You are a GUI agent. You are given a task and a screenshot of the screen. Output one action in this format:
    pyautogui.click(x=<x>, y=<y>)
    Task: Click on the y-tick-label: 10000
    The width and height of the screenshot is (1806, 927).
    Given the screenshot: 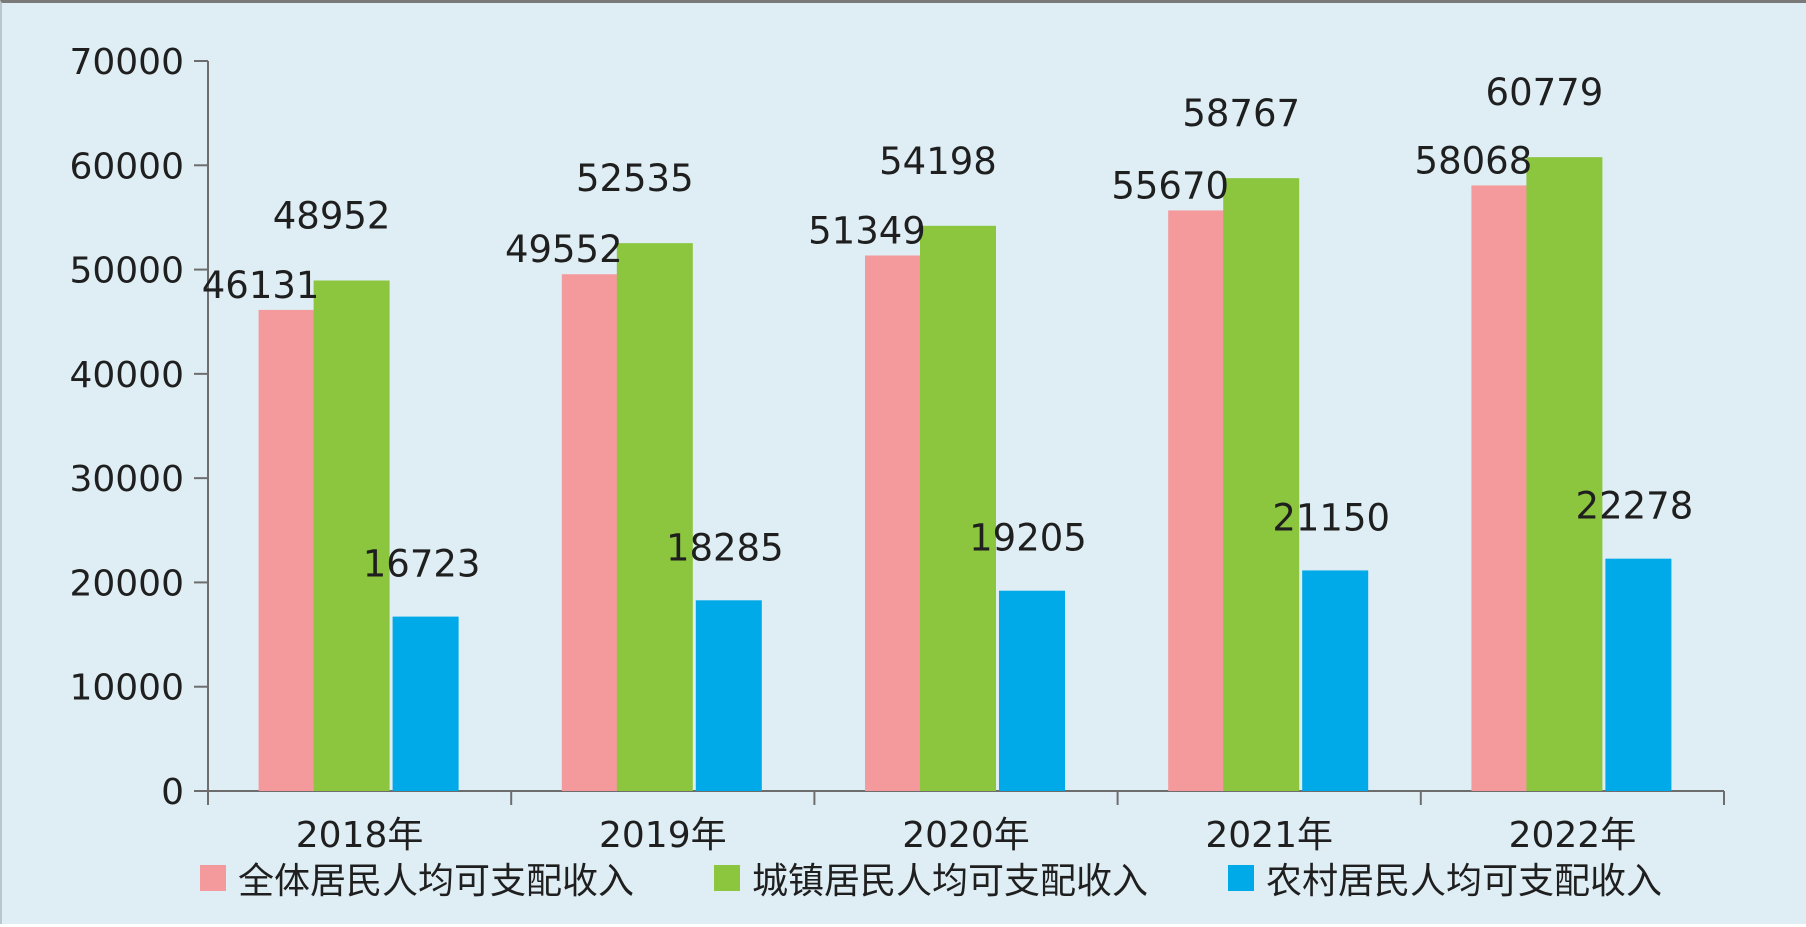 What is the action you would take?
    pyautogui.click(x=126, y=688)
    